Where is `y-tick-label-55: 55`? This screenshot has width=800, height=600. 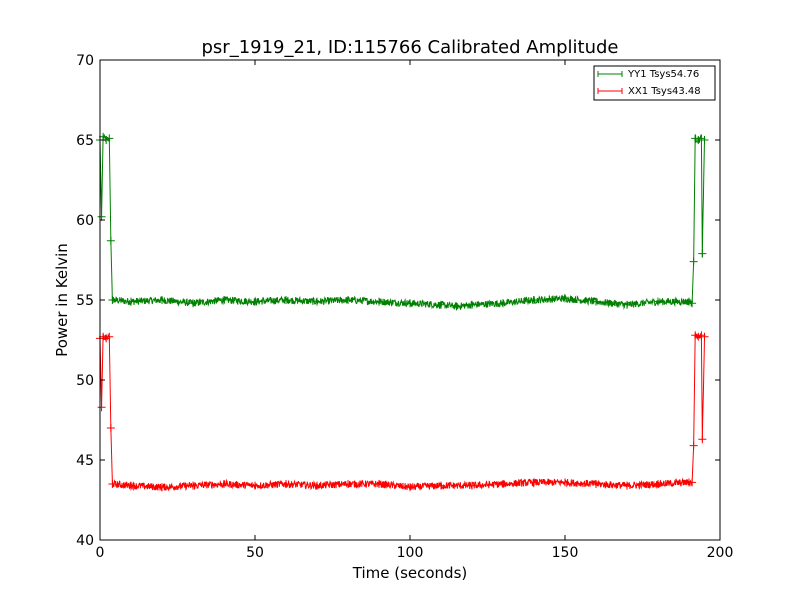
y-tick-label-55: 55 is located at coordinates (85, 301).